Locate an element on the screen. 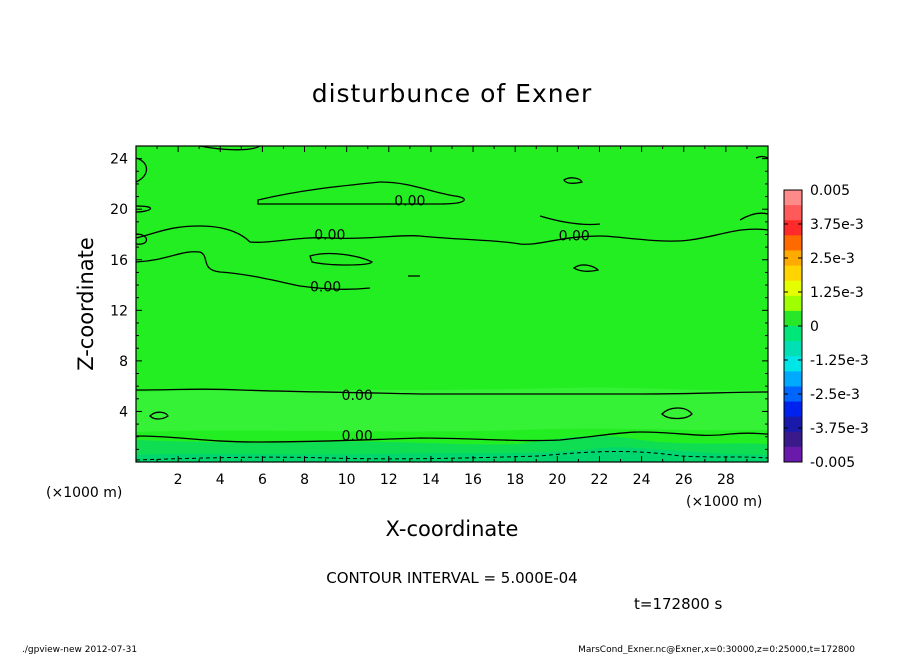 This screenshot has height=654, width=904. x-tick-label: 28 is located at coordinates (726, 480).